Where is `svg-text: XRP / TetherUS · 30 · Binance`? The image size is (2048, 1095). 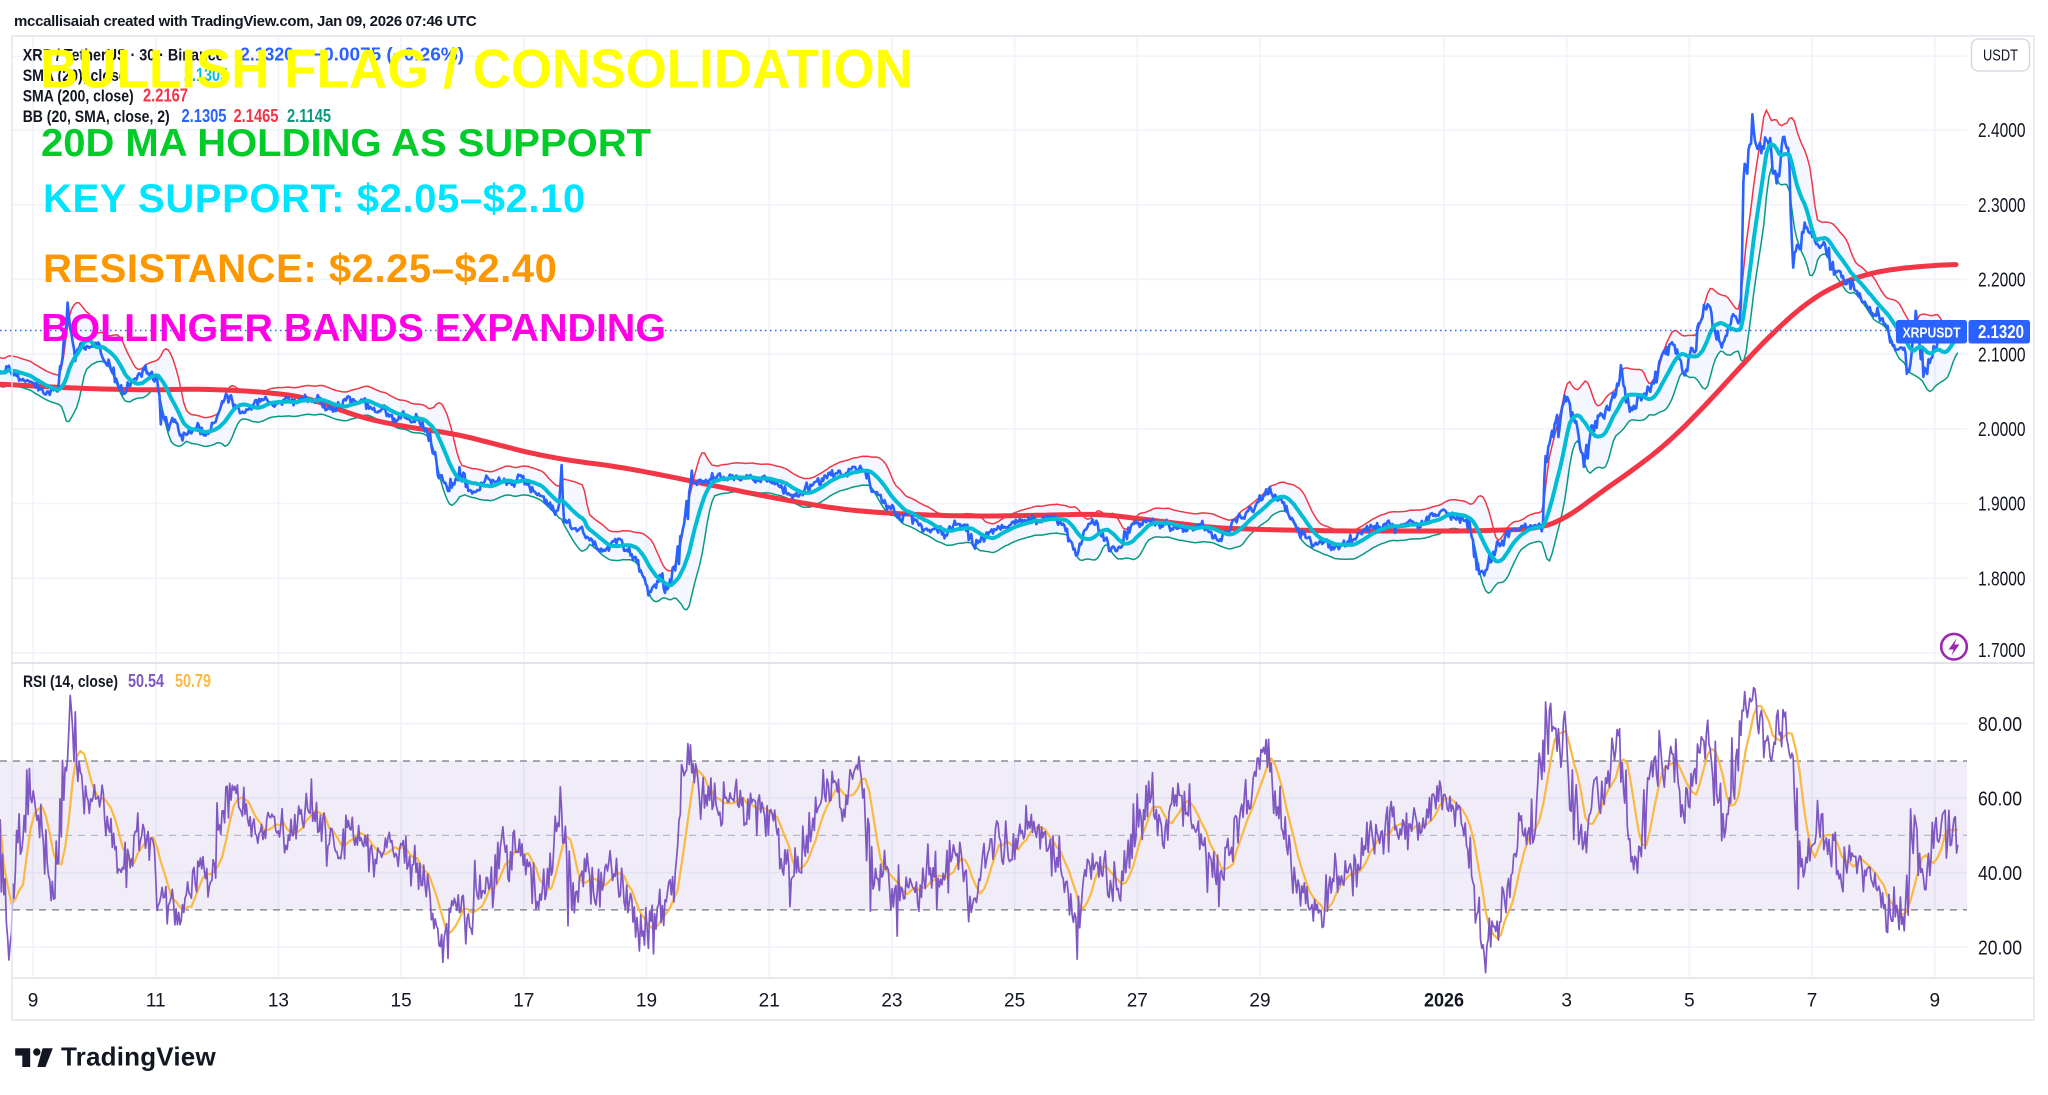 svg-text: XRP / TetherUS · 30 · Binance is located at coordinates (123, 55).